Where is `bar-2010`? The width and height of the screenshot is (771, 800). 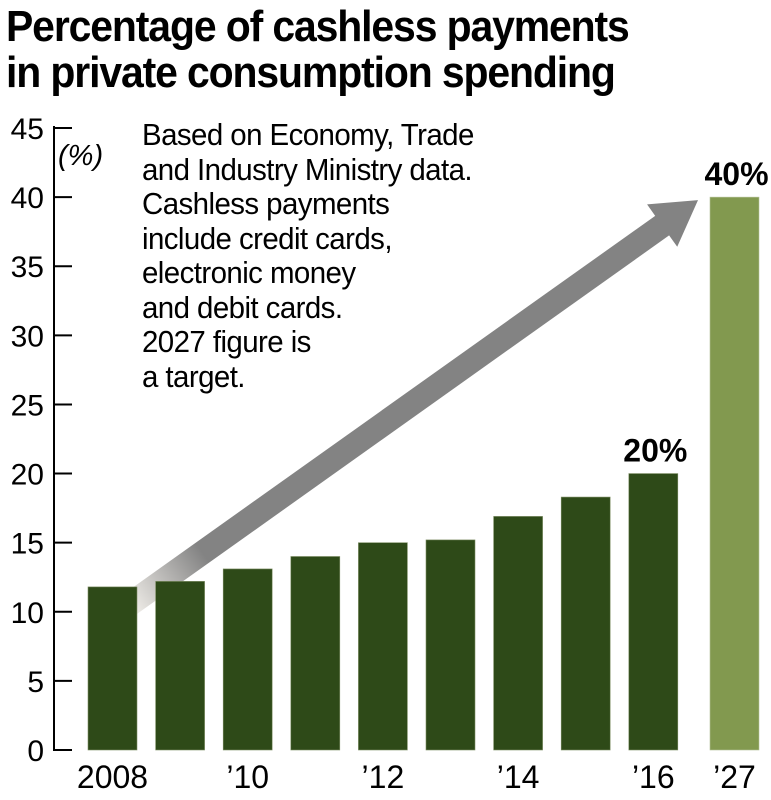 bar-2010 is located at coordinates (247, 659).